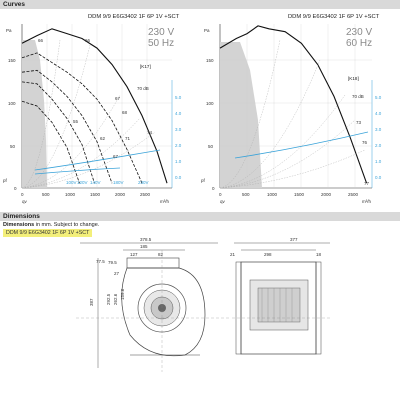 The width and height of the screenshot is (400, 400). Describe the element at coordinates (95, 194) in the screenshot. I see `left-xtick-1500: 1500` at that location.